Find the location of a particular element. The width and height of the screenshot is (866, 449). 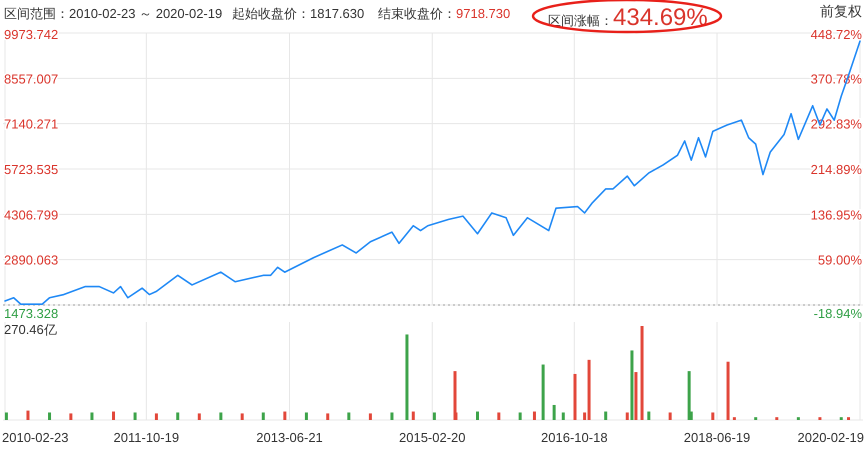

y2-tick-label: 448.72% is located at coordinates (836, 34).